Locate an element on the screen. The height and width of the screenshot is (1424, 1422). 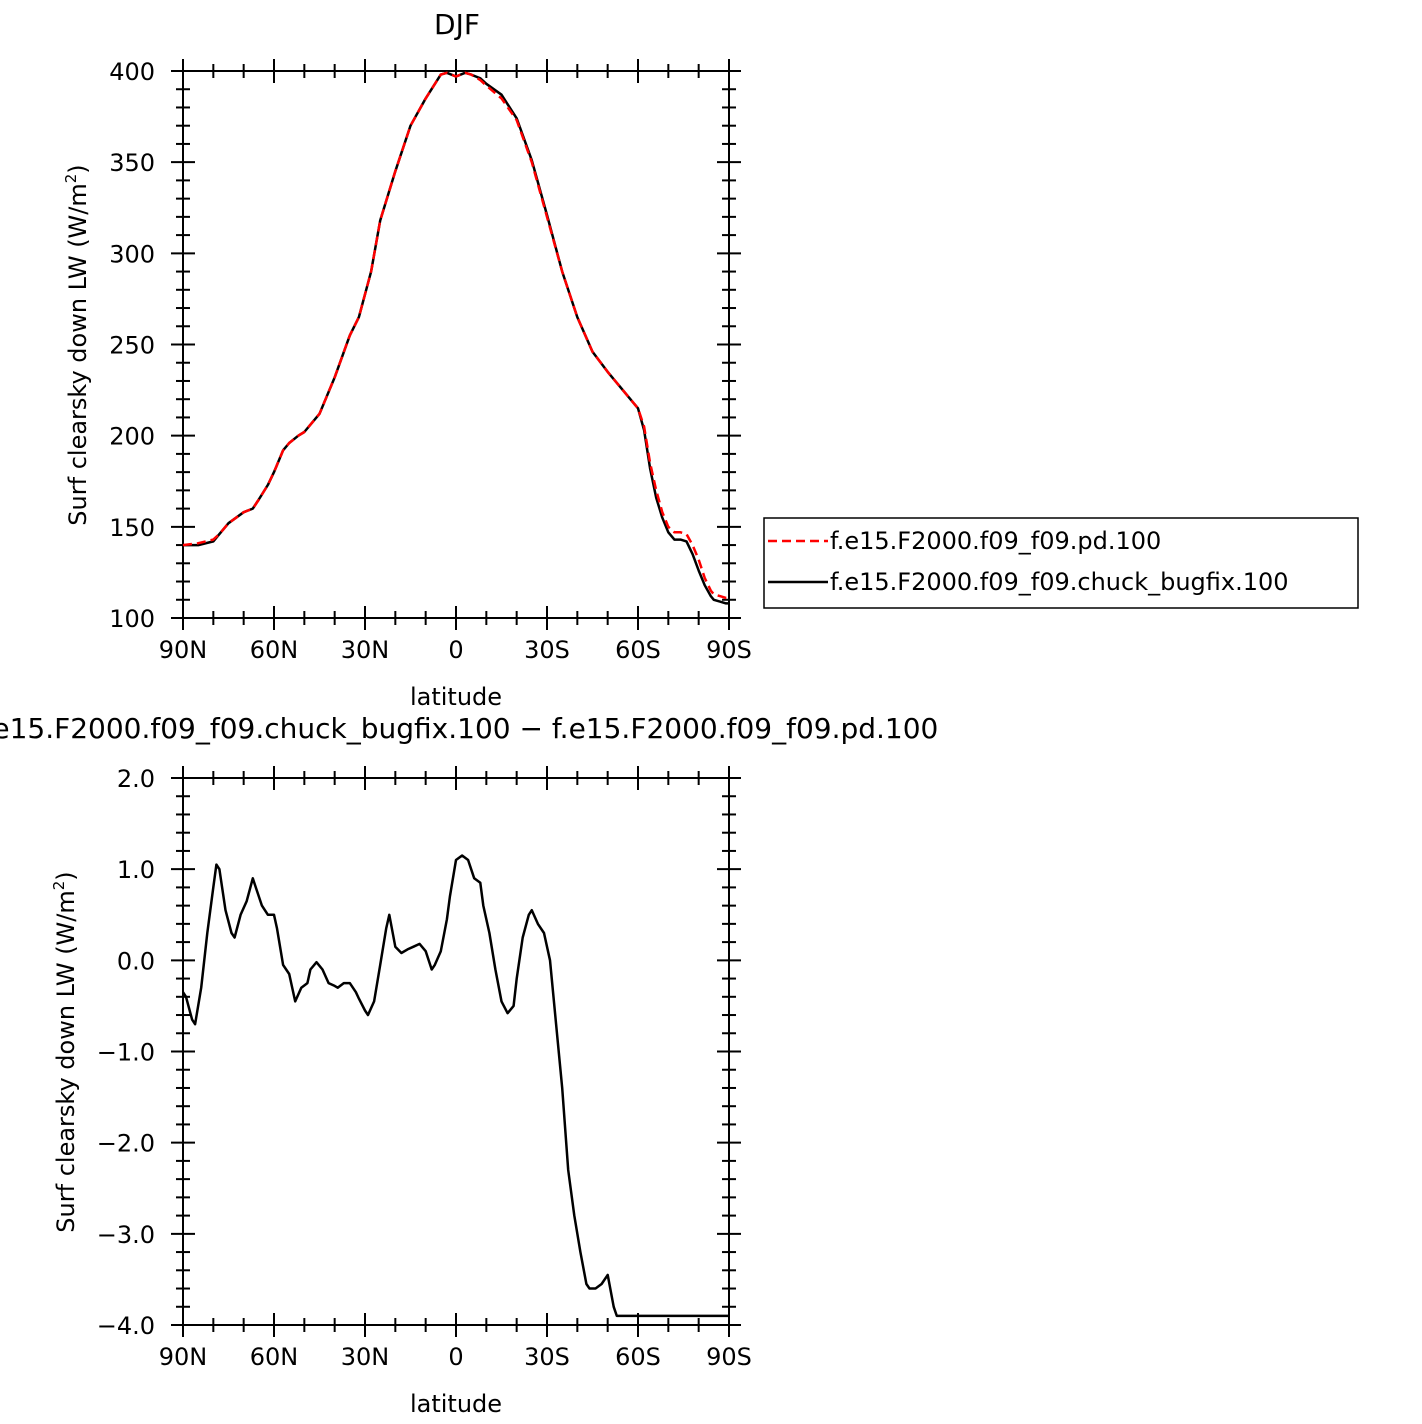
top-plot-frame is located at coordinates (456, 344).